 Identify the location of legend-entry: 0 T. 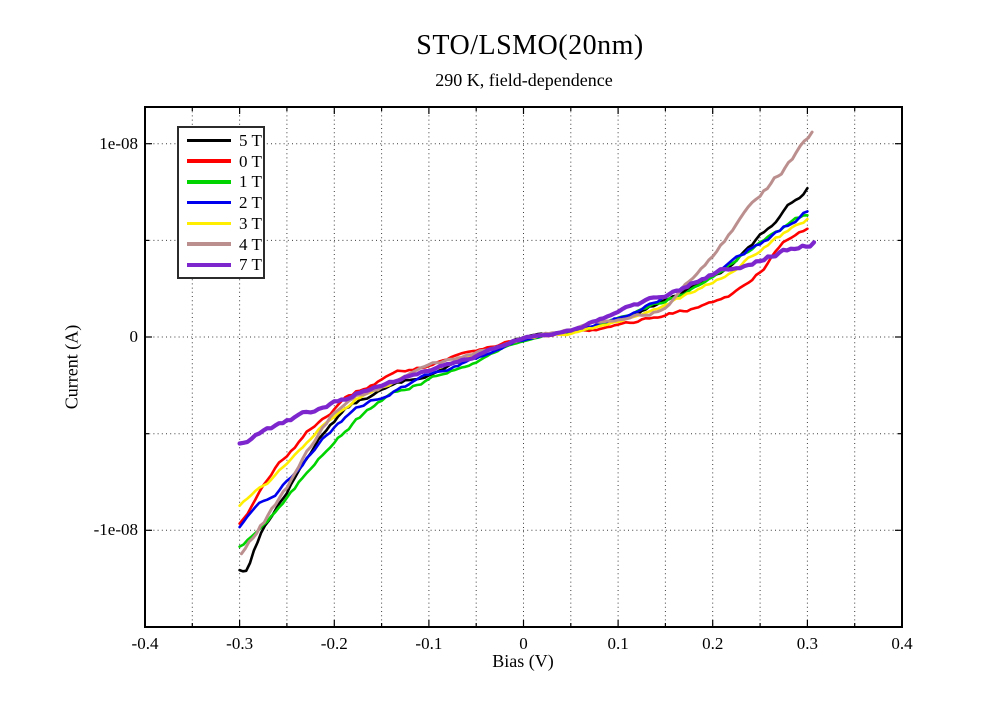
(221, 161).